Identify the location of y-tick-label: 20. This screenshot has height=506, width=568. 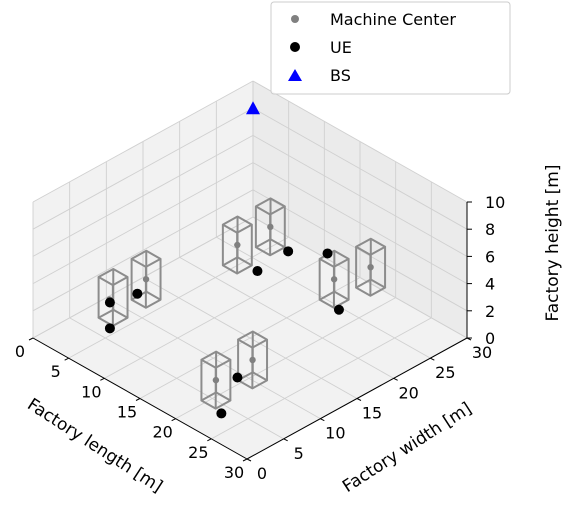
(408, 392).